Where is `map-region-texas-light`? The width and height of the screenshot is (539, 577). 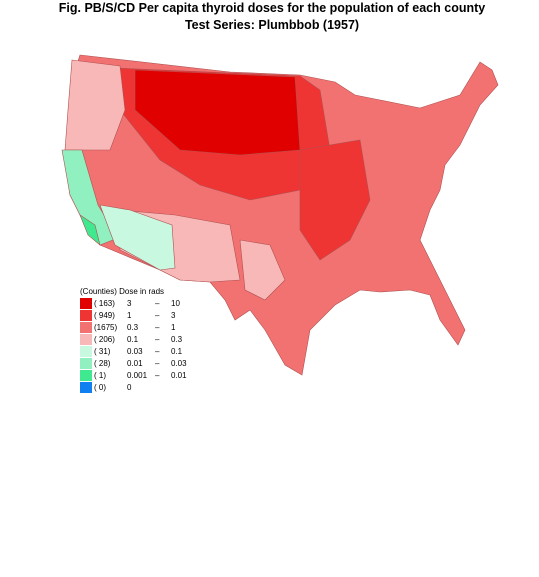 map-region-texas-light is located at coordinates (262, 270).